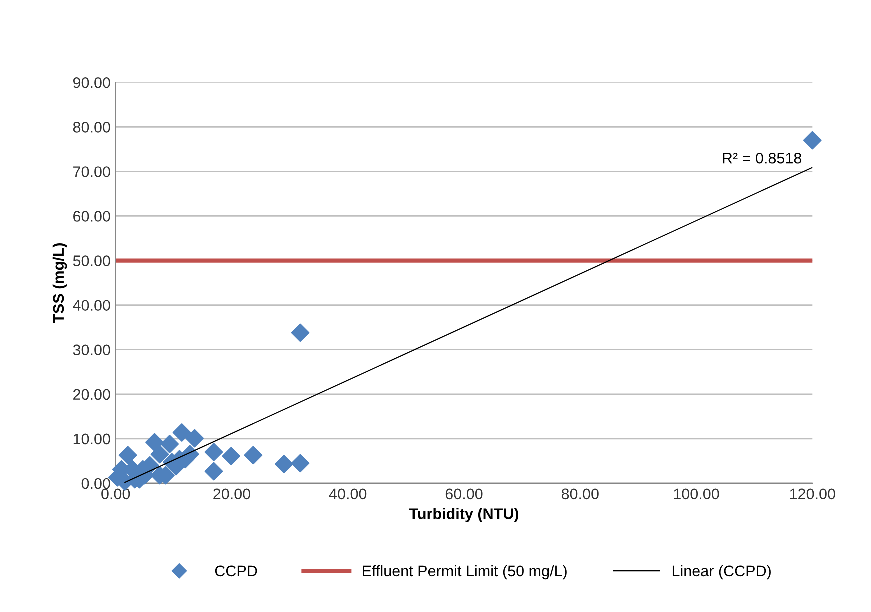  I want to click on x-tick-label: 80.00, so click(580, 494).